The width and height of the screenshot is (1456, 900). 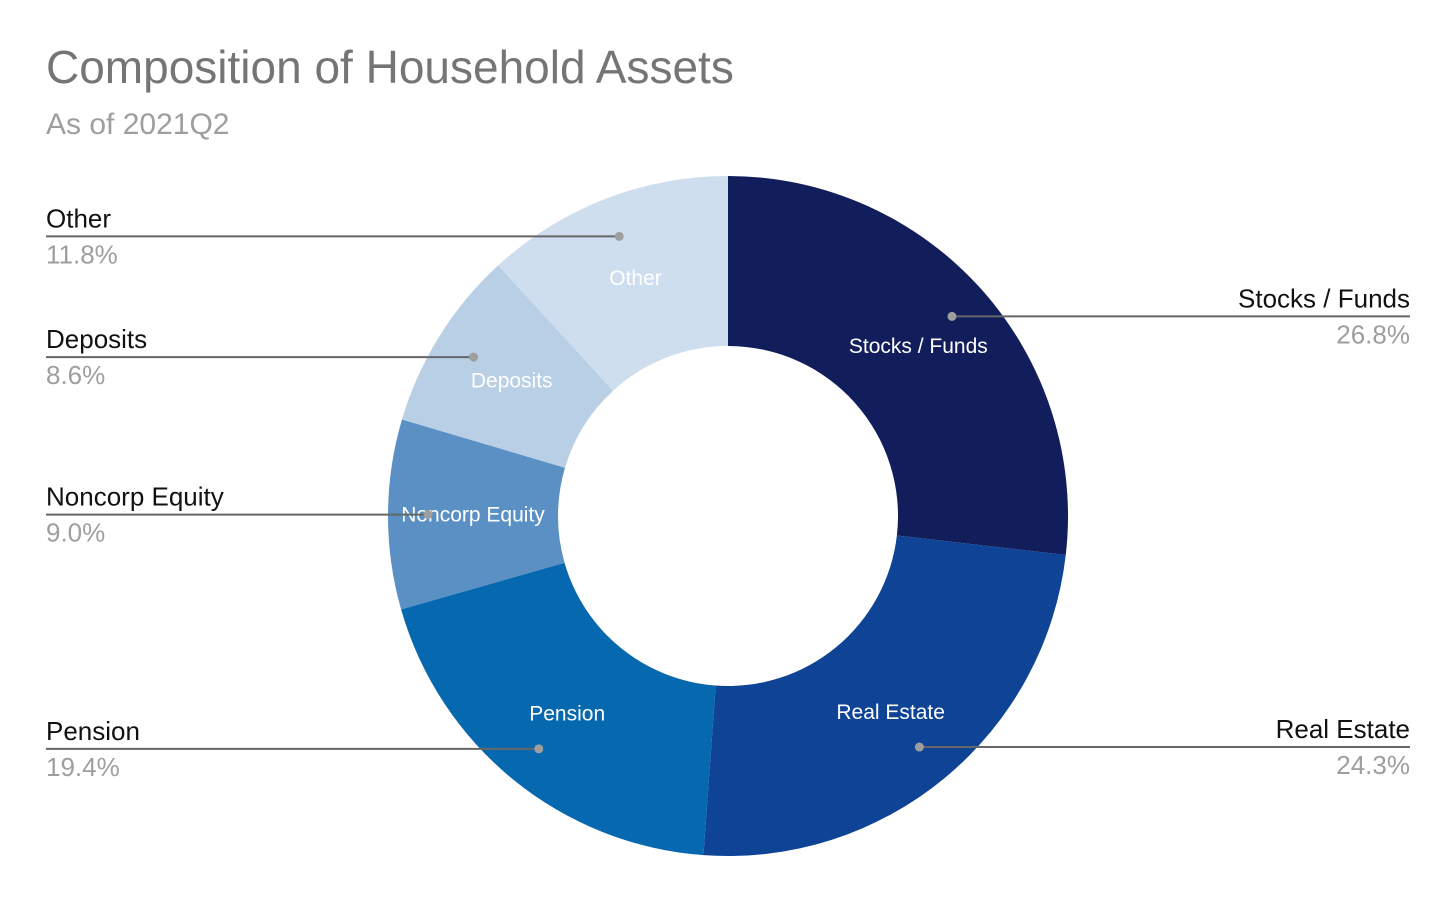 I want to click on slice-label-deposits: Deposits, so click(x=512, y=380).